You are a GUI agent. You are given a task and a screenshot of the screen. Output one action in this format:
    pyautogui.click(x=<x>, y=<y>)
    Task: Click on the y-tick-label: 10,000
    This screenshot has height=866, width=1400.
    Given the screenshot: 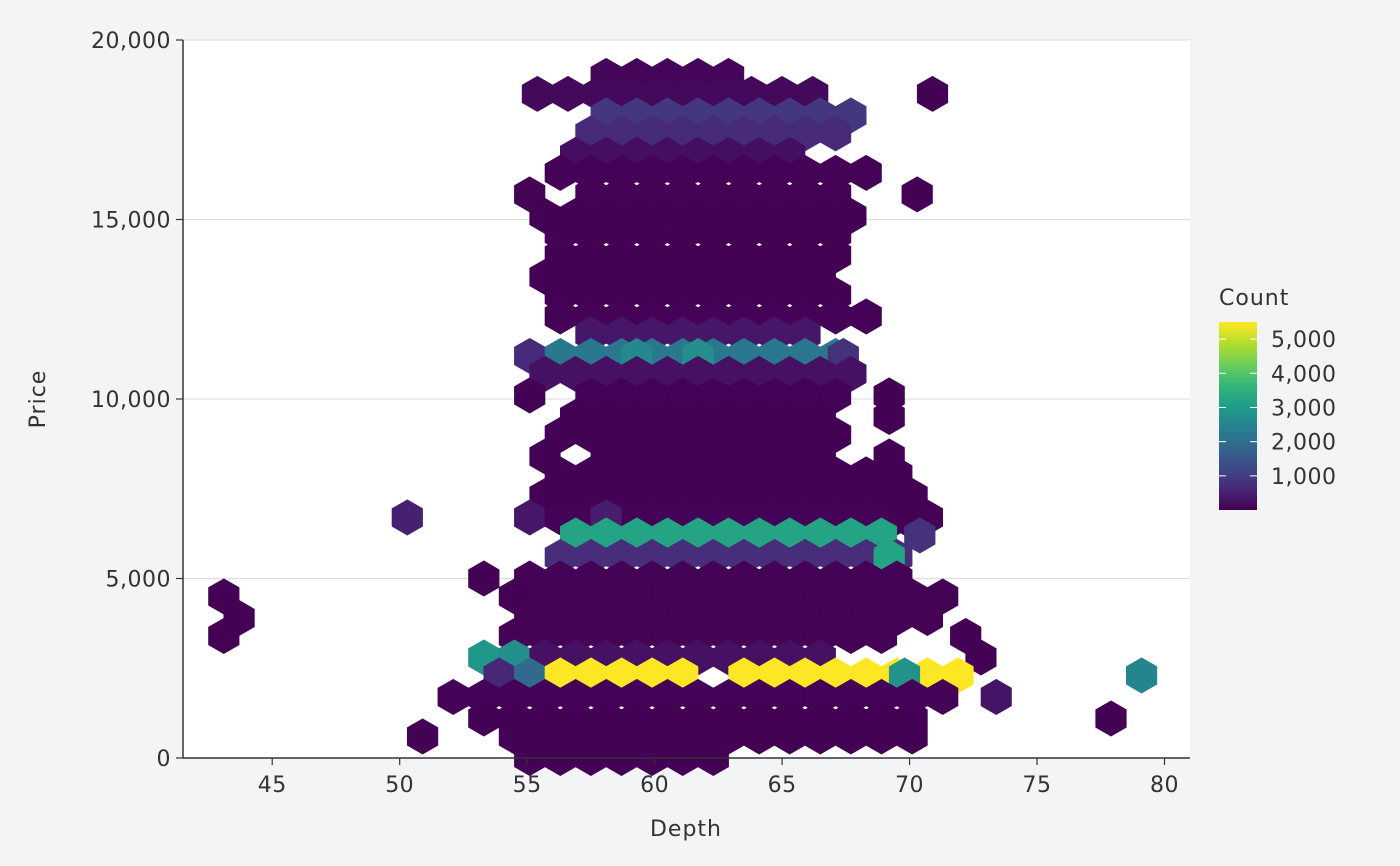 What is the action you would take?
    pyautogui.click(x=131, y=400)
    